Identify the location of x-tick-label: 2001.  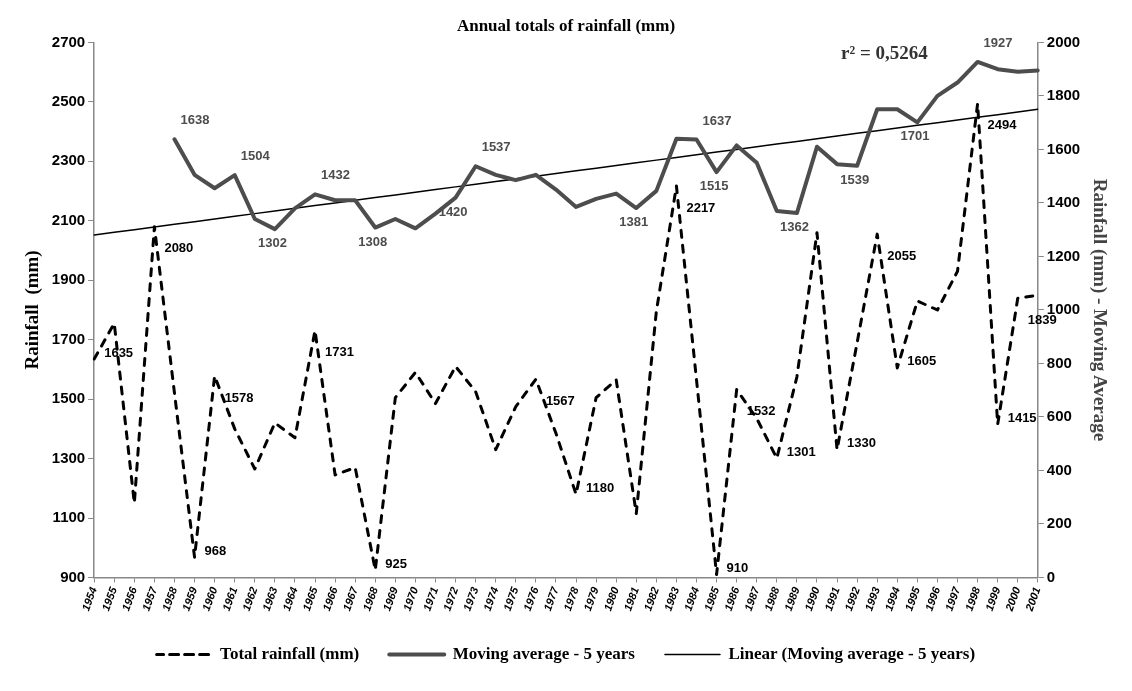
(1032, 599).